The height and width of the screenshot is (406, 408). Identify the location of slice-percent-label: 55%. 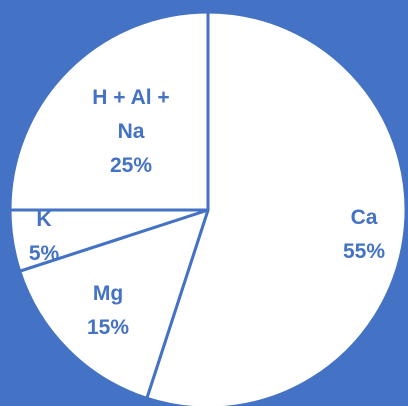
(364, 251).